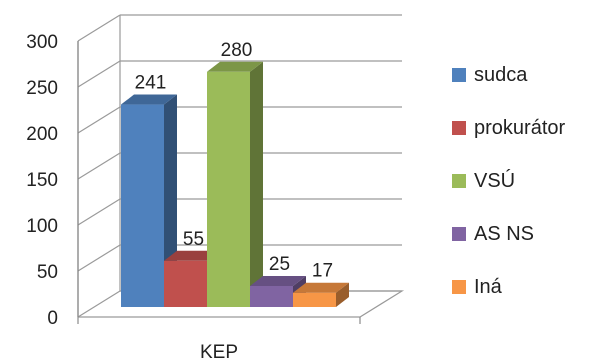  What do you see at coordinates (185, 283) in the screenshot?
I see `bar-prokurátor` at bounding box center [185, 283].